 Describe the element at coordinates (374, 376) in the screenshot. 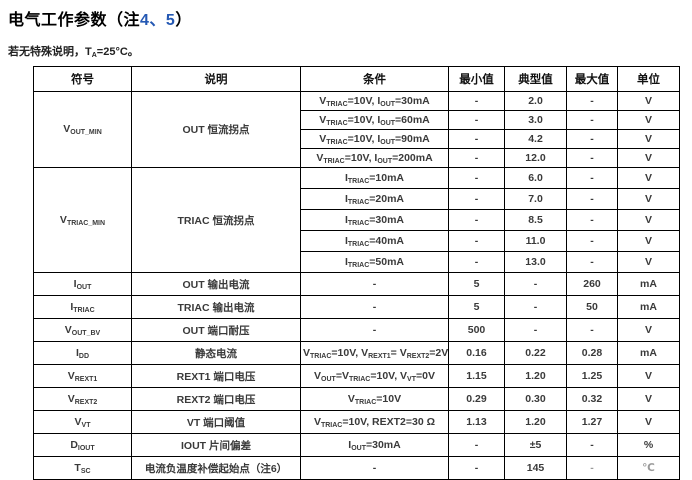

I see `condition-cell: VOUT=VTRIAC=10V, VVT=0V` at that location.